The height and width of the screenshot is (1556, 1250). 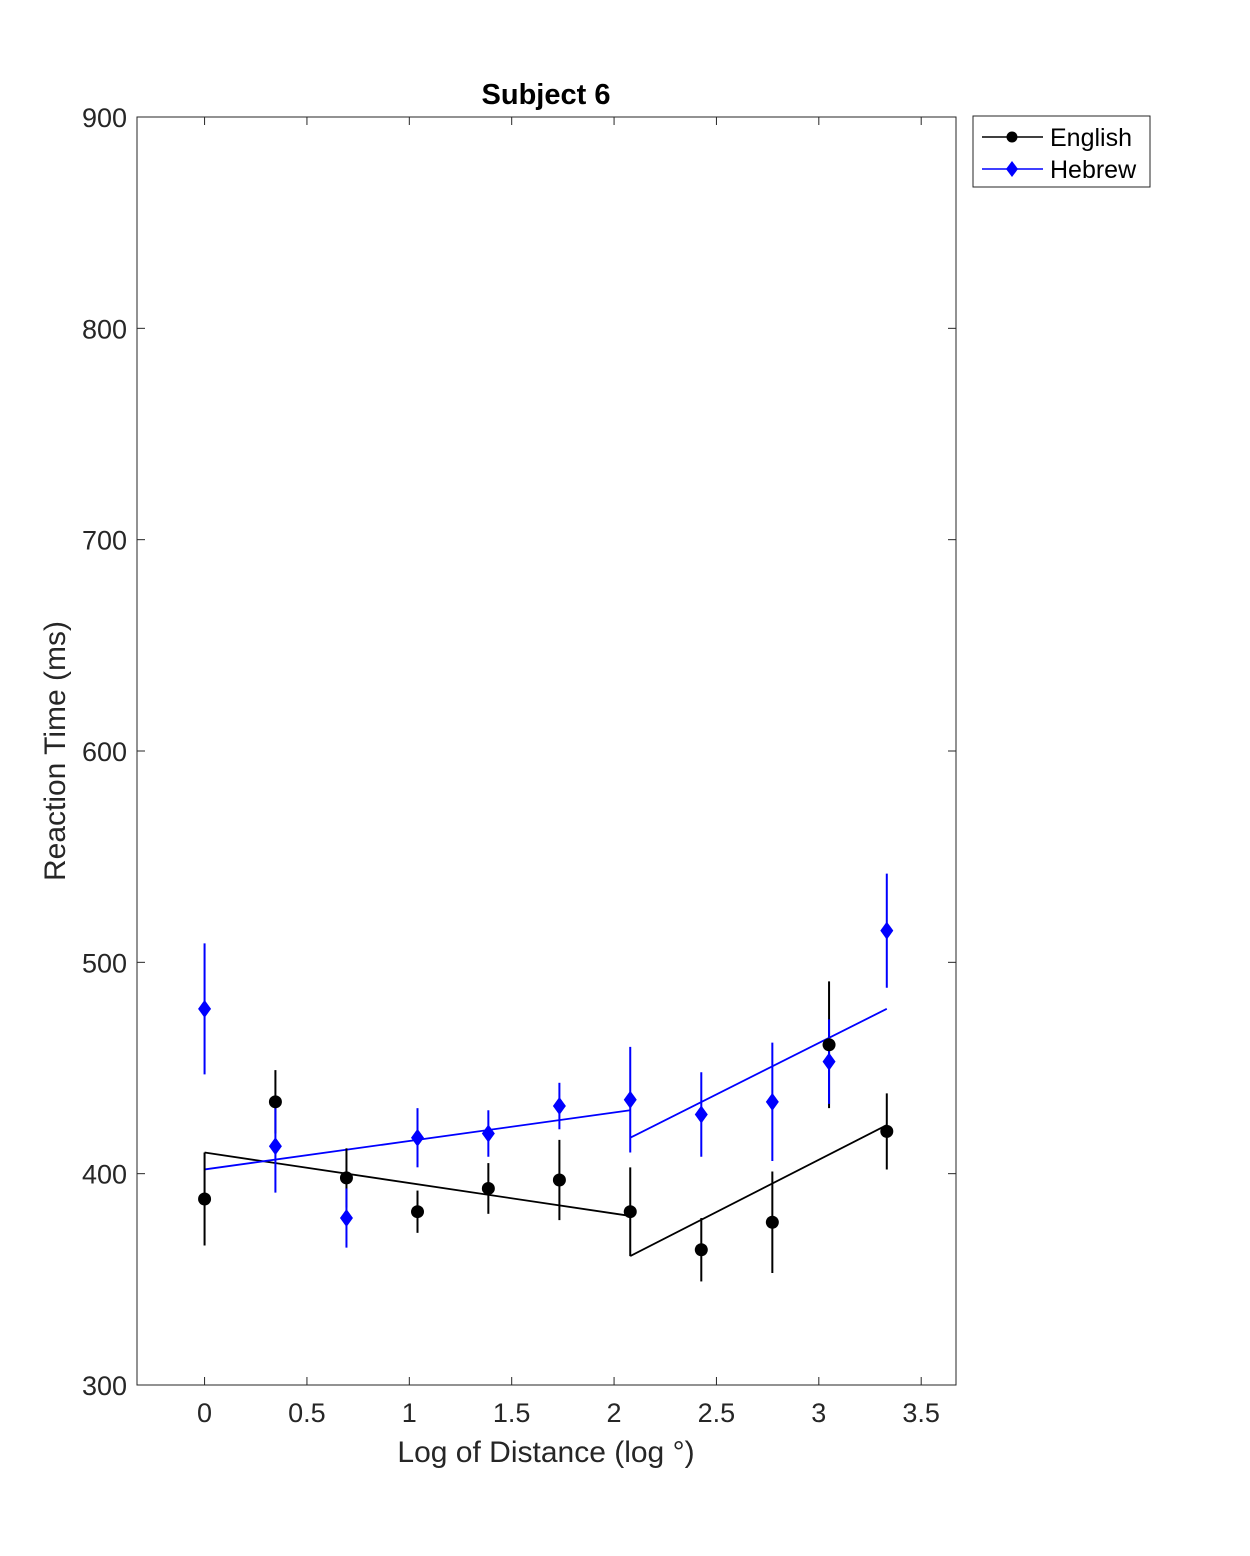 I want to click on fit-line-hebrew, so click(x=758, y=1073).